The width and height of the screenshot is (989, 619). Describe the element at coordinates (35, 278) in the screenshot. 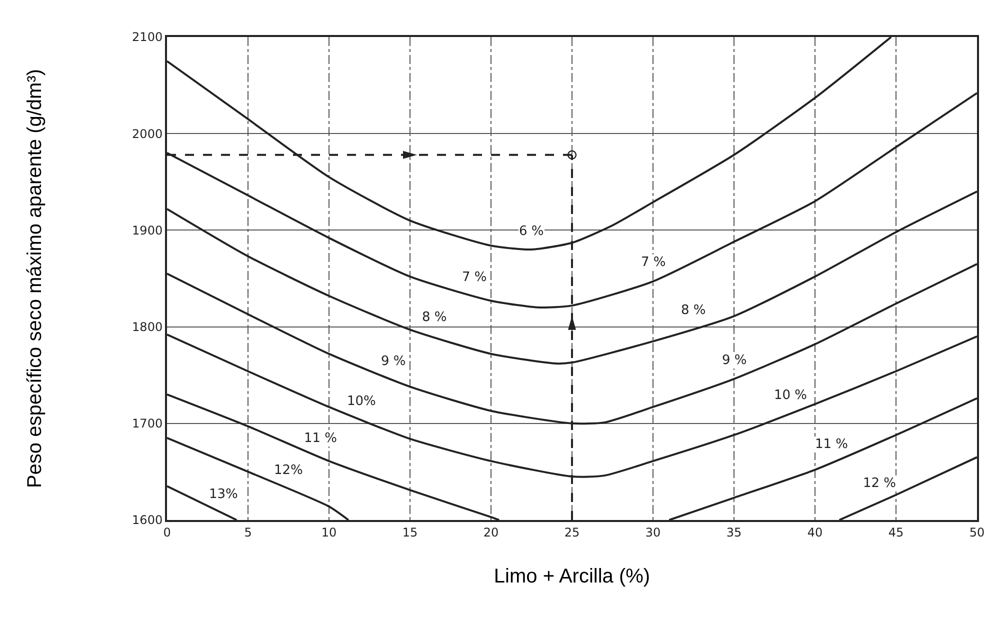

I see `y-axis-title: Peso específico seco máximo aparente (g/dm³)` at that location.